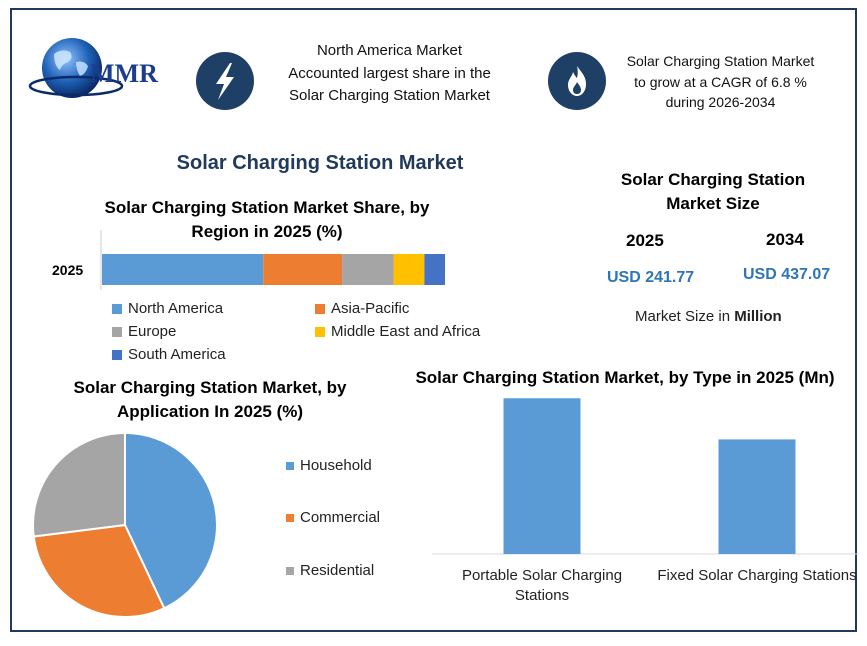  What do you see at coordinates (720, 61) in the screenshot?
I see `highlight-right-line-1: Solar Charging Station Market` at bounding box center [720, 61].